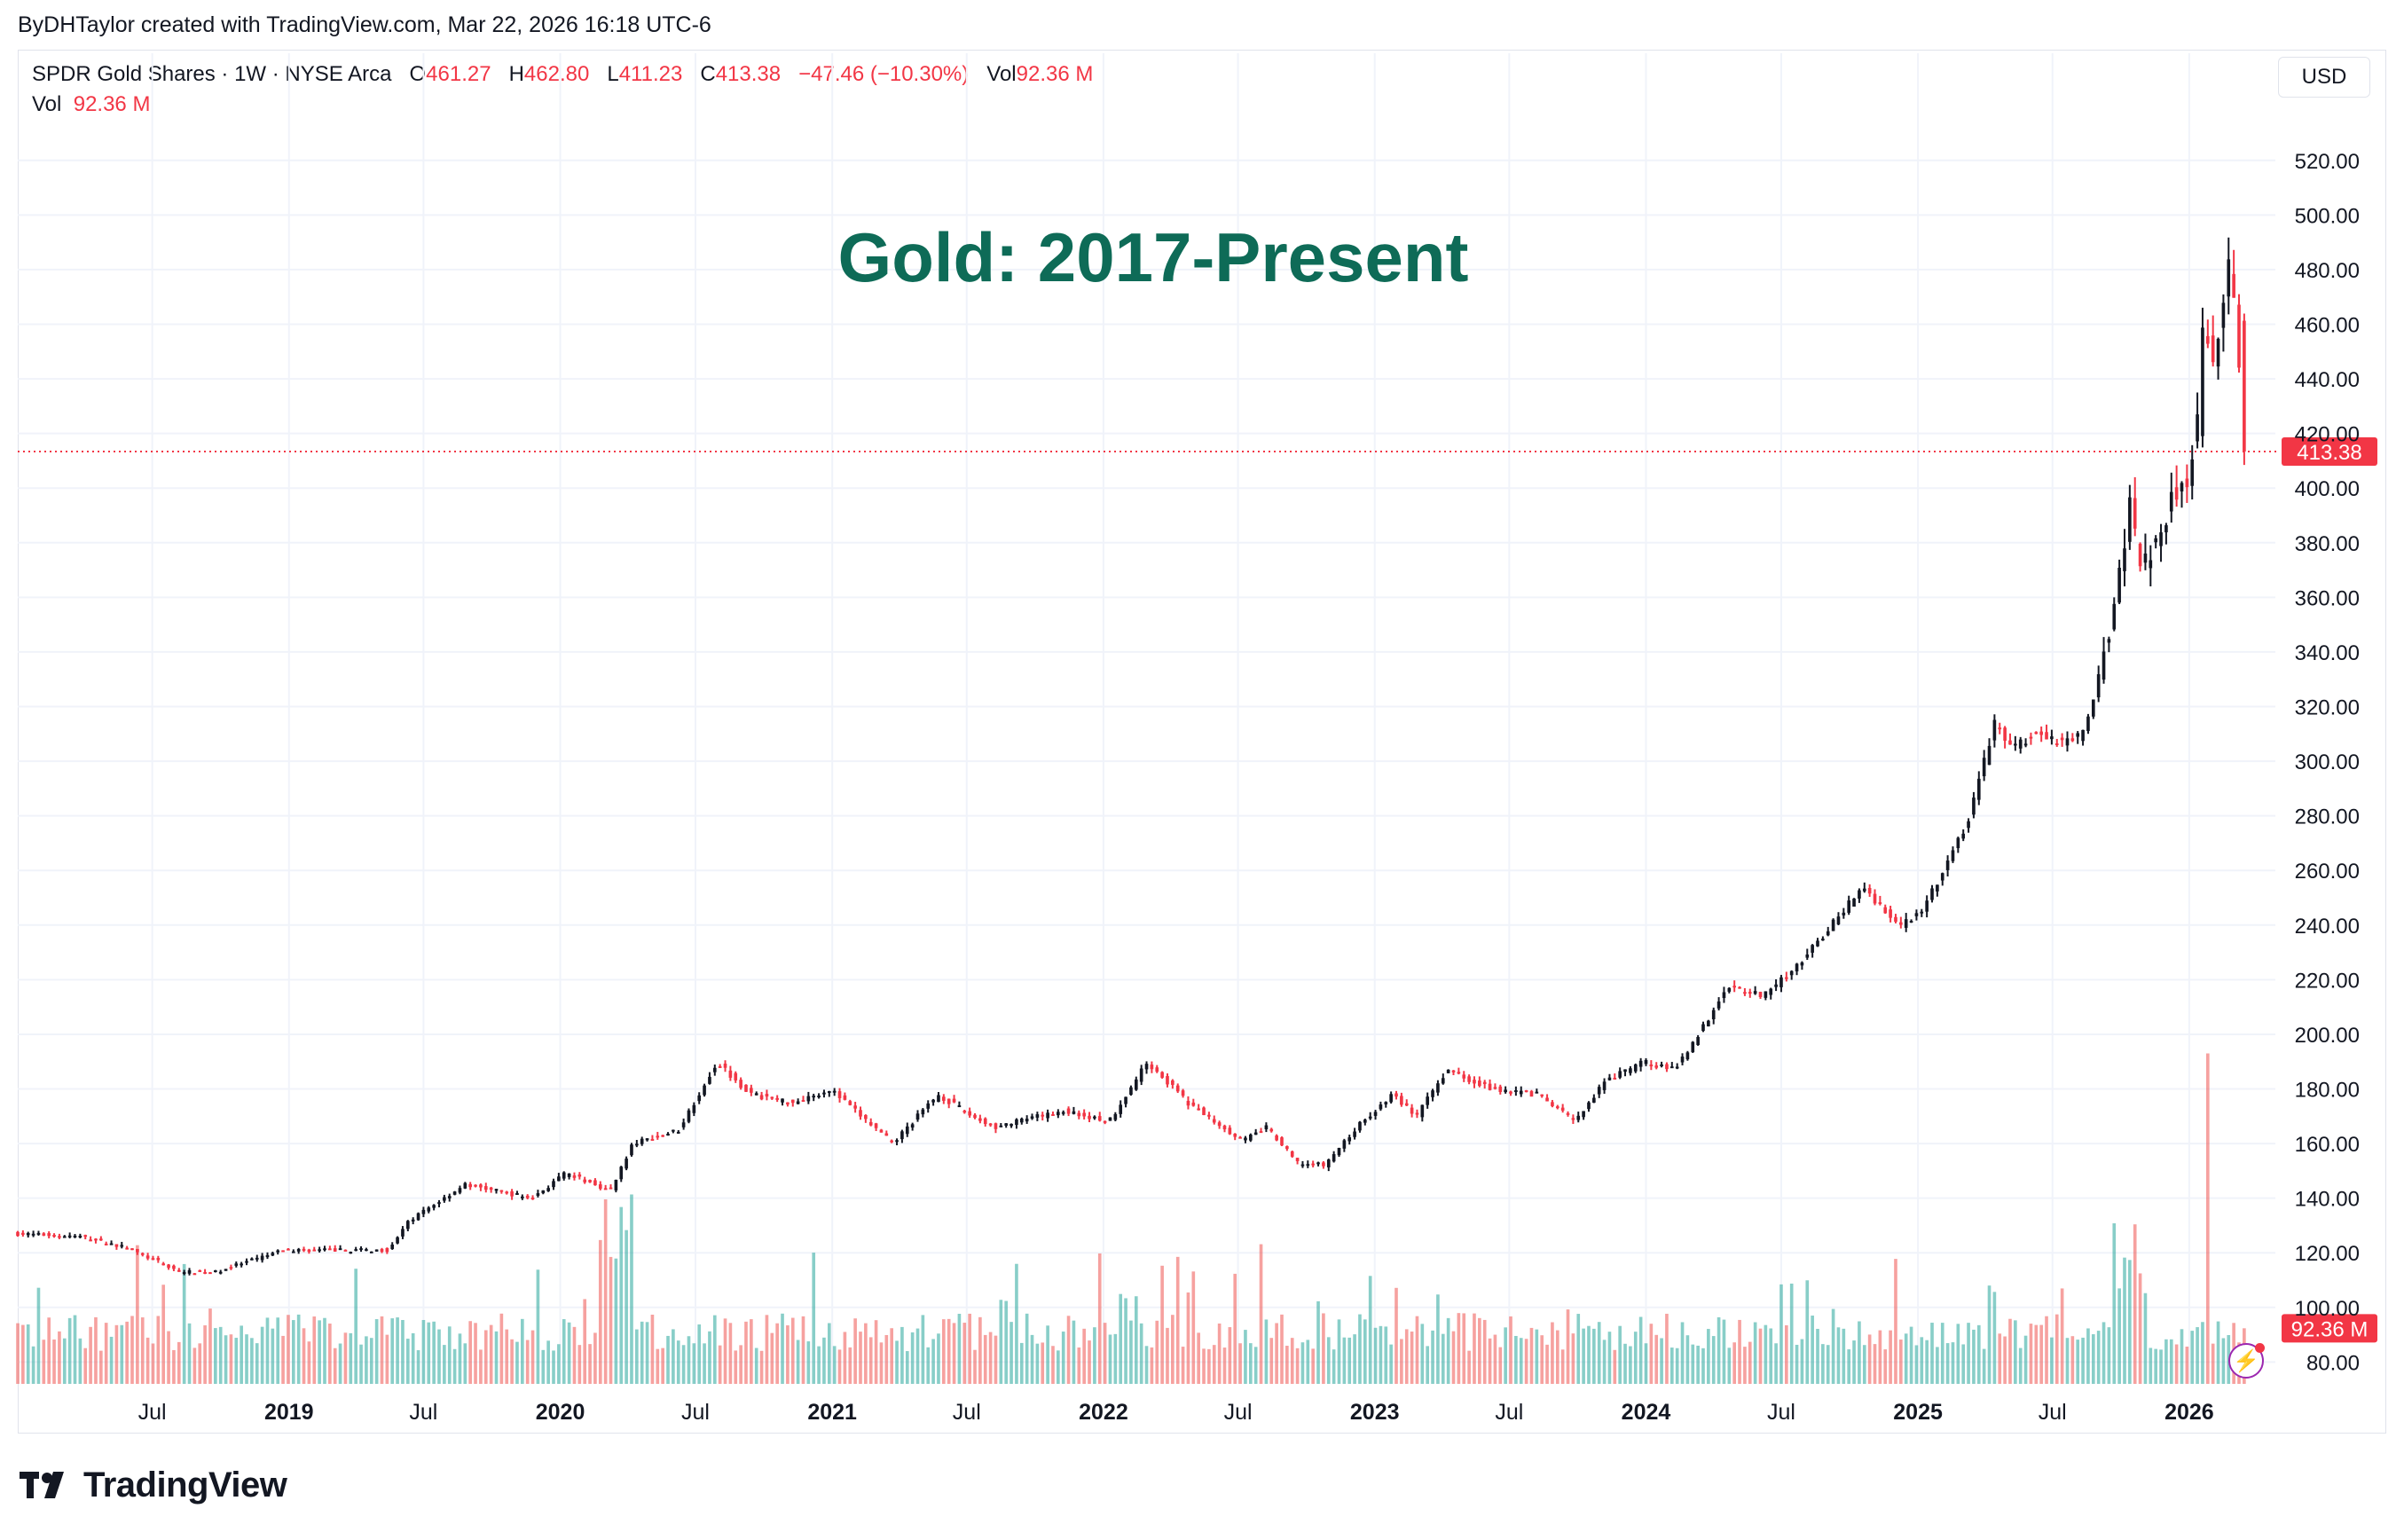 This screenshot has width=2404, height=1540. What do you see at coordinates (2324, 77) in the screenshot?
I see `currency-button: USD` at bounding box center [2324, 77].